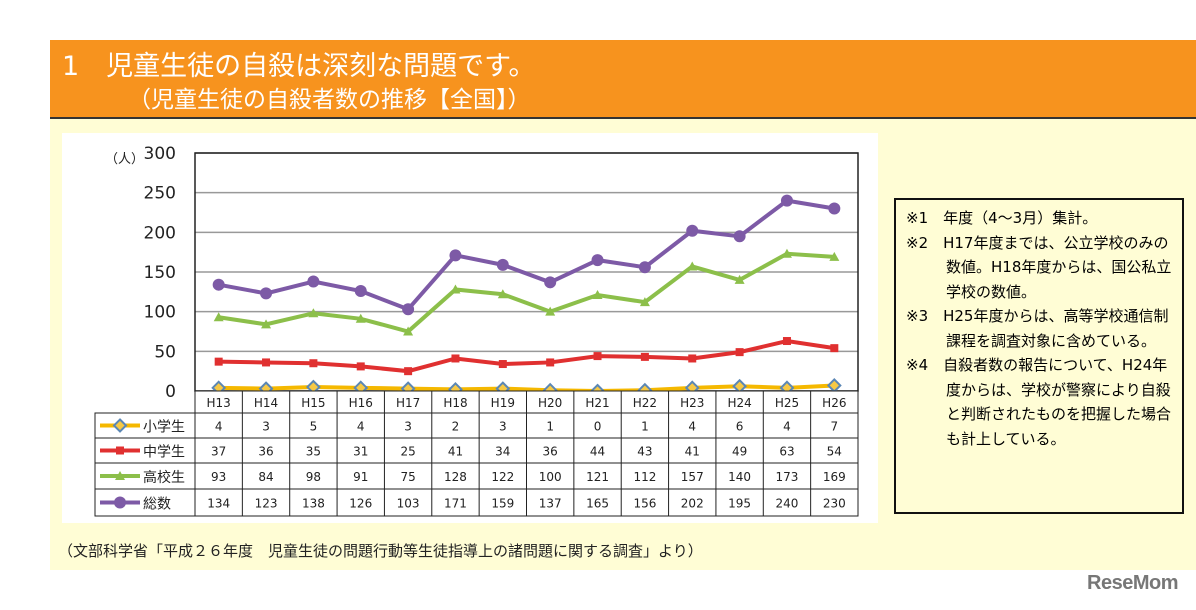 This screenshot has width=1196, height=610. What do you see at coordinates (644, 504) in the screenshot?
I see `table-cell: 156` at bounding box center [644, 504].